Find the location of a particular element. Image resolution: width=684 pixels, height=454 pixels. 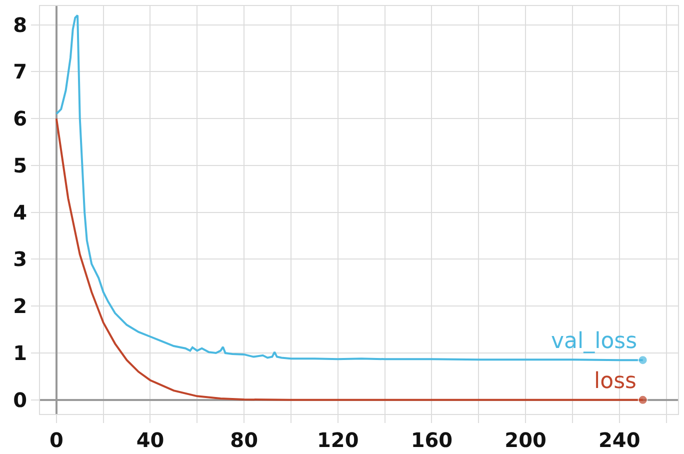

x-tick-label: 40 is located at coordinates (150, 440).